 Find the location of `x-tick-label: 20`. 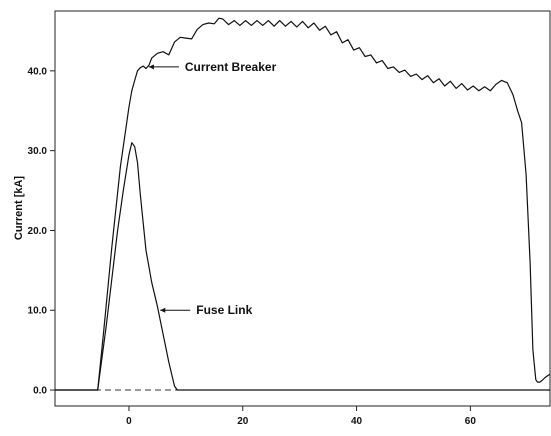

x-tick-label: 20 is located at coordinates (243, 421).